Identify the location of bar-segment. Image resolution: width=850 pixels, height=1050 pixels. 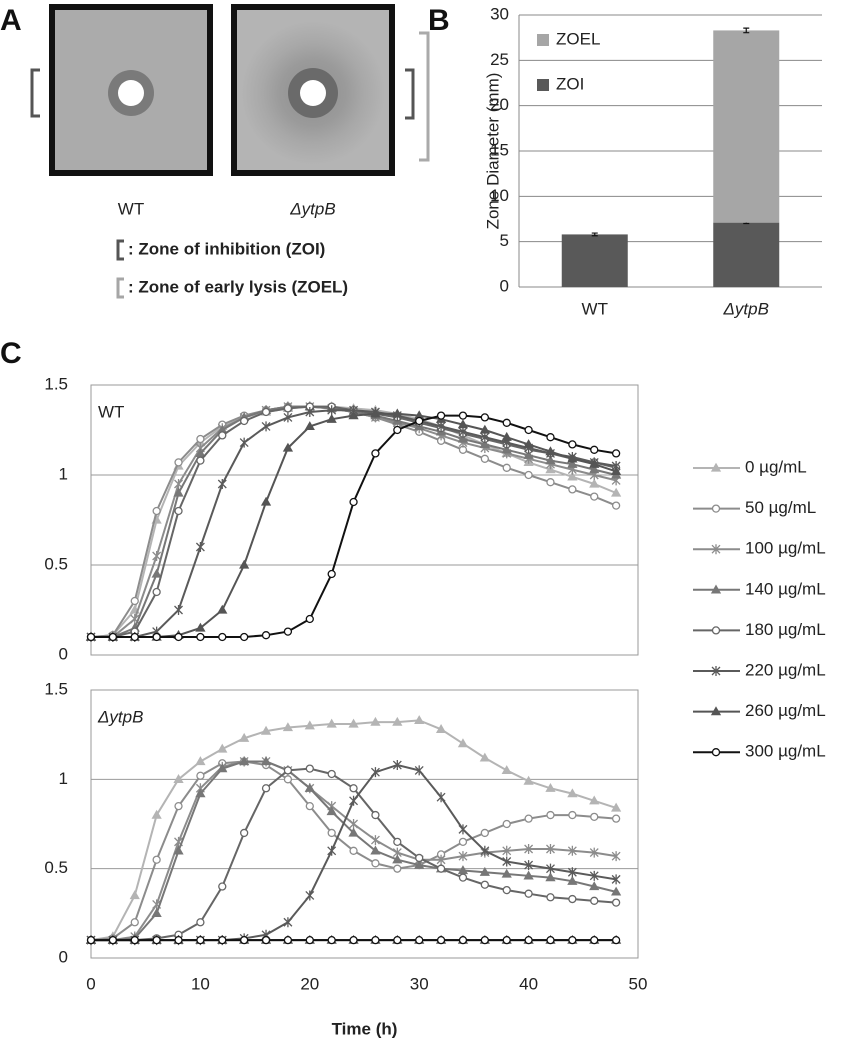
(594, 260).